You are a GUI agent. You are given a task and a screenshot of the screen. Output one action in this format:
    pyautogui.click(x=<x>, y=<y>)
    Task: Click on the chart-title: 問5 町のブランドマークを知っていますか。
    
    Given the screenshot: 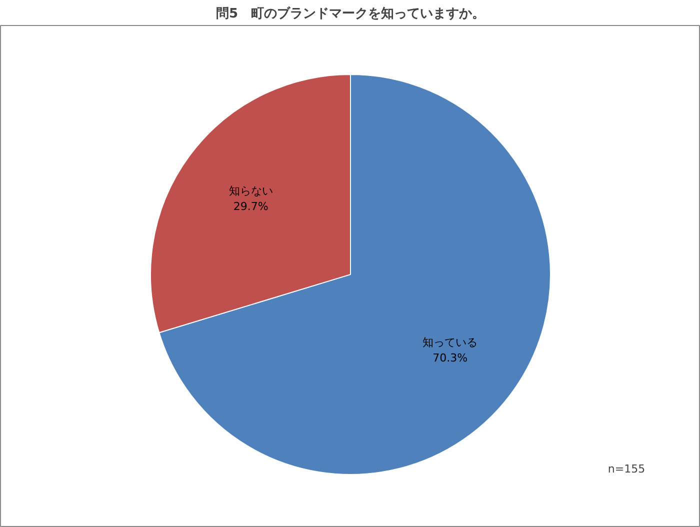 What is the action you would take?
    pyautogui.click(x=351, y=14)
    